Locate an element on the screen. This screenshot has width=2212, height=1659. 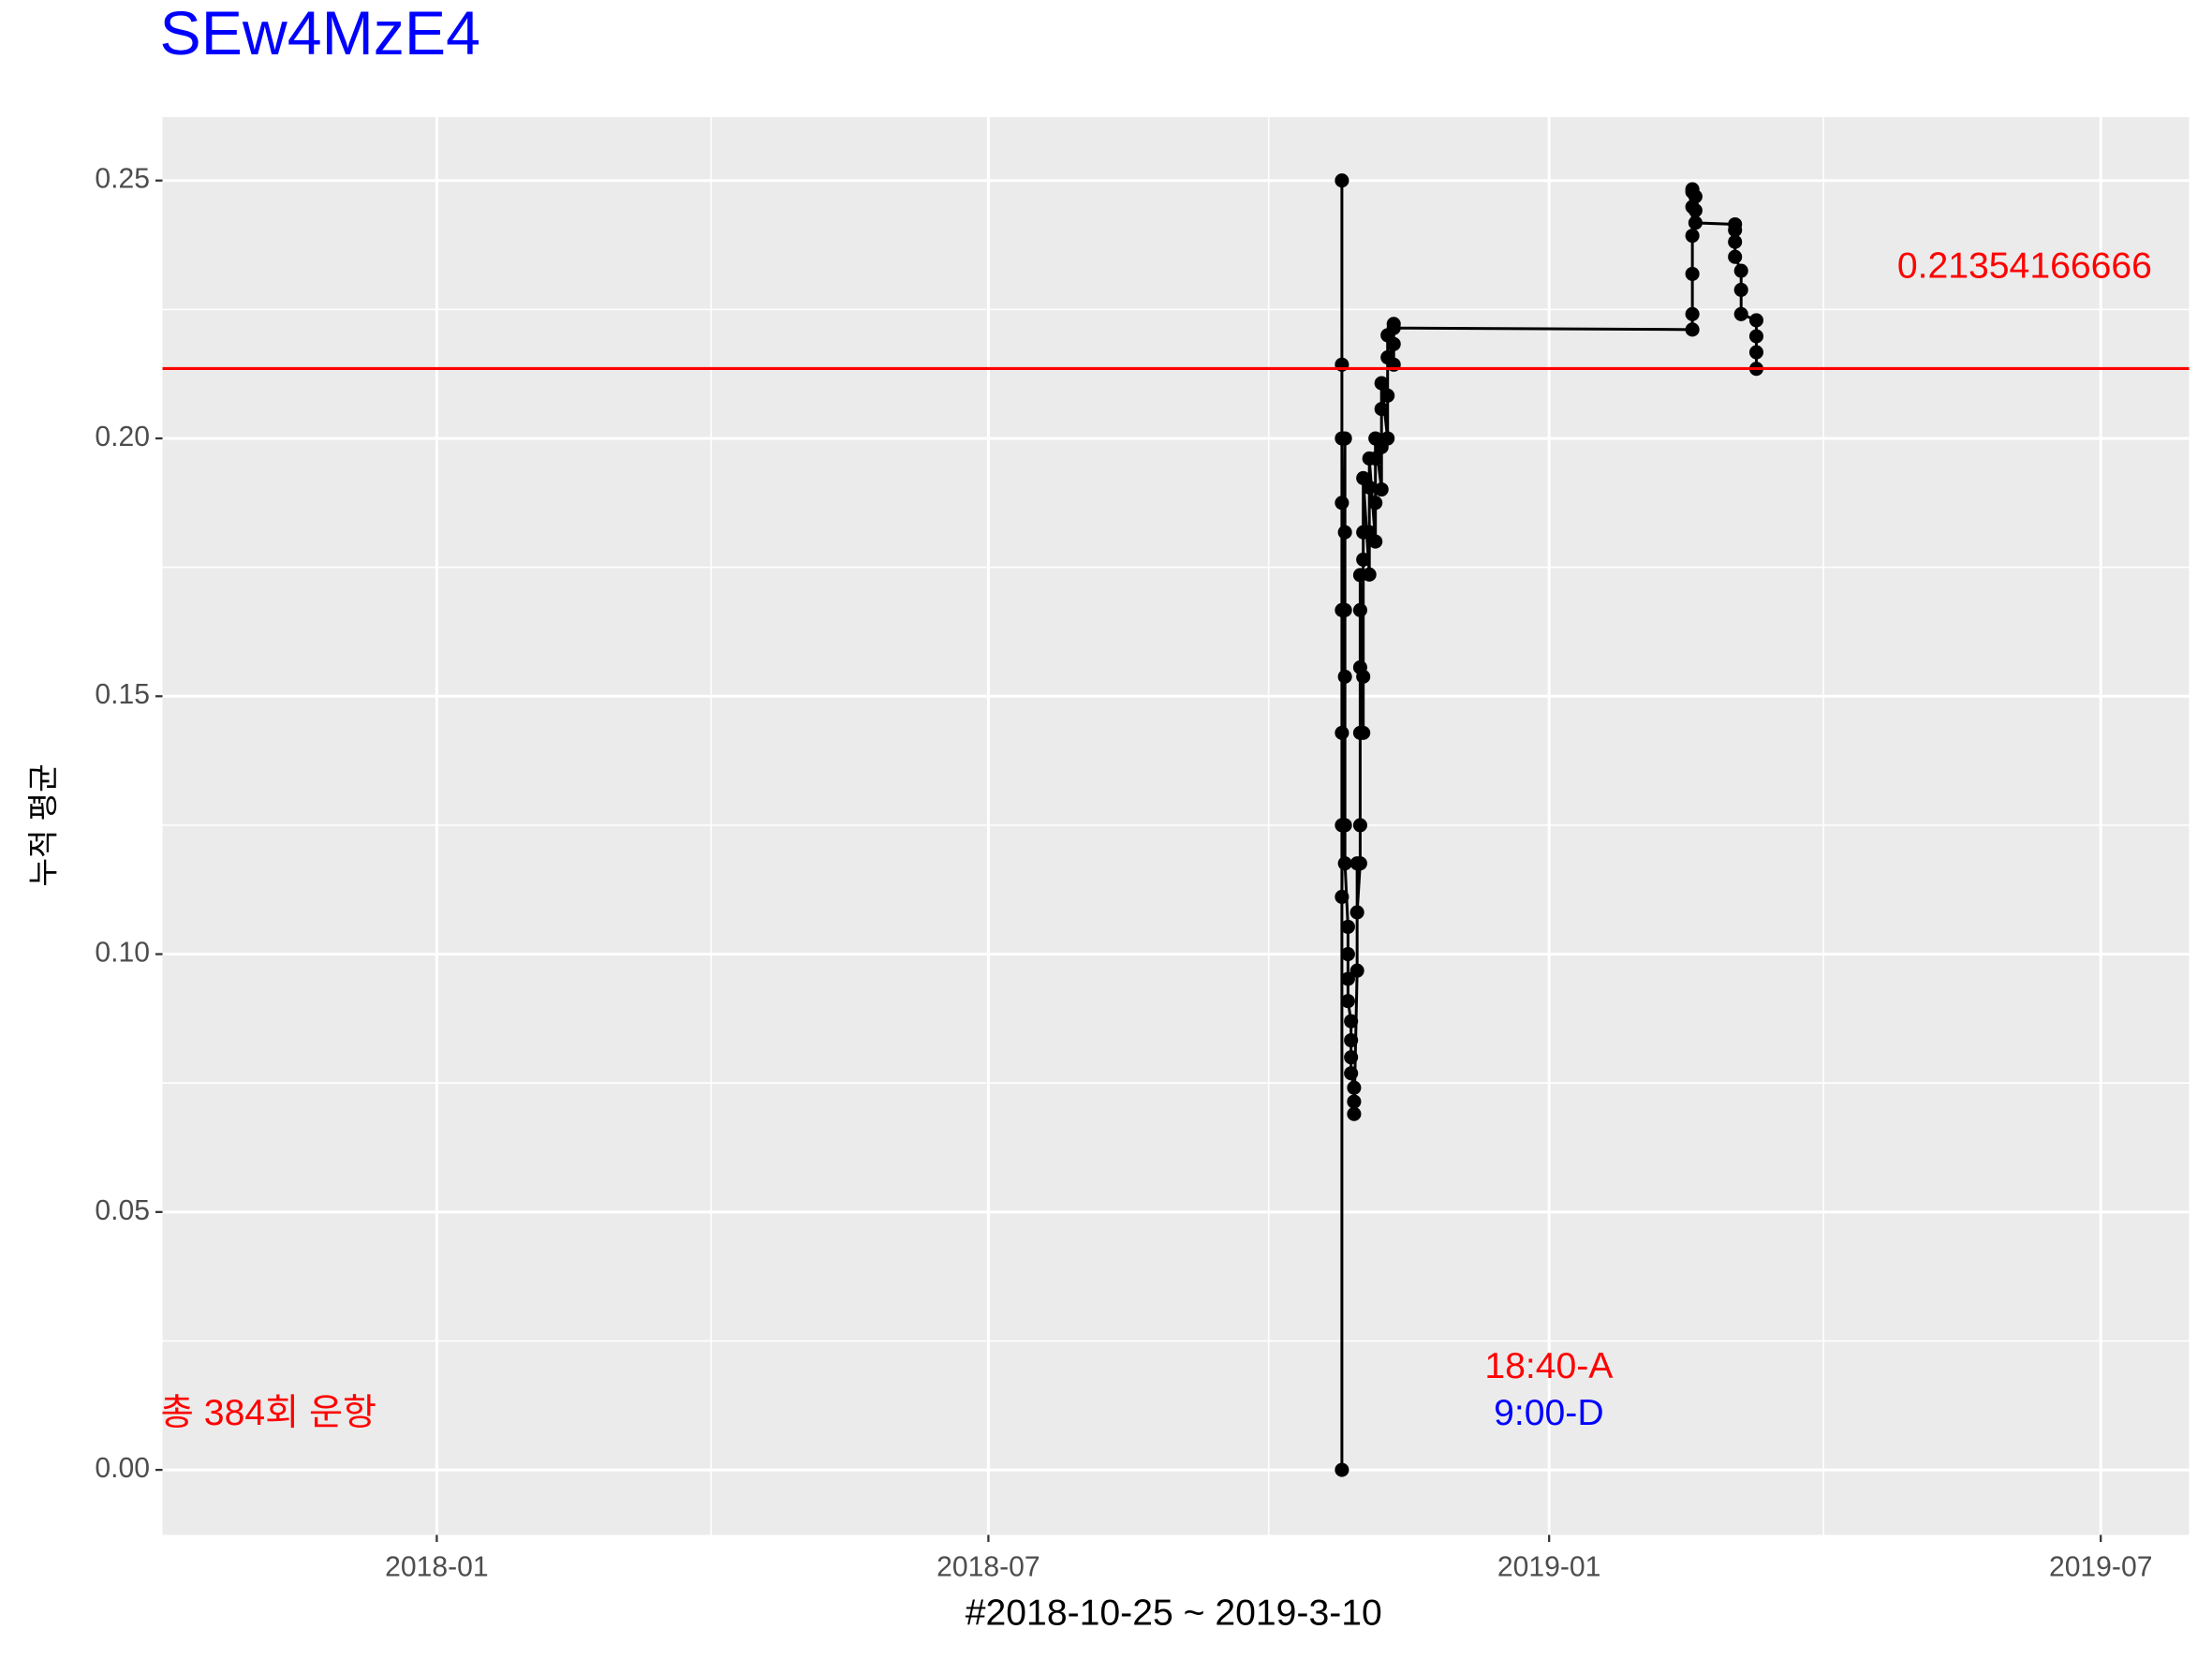
y-tick-label: 0.25 is located at coordinates (122, 179).